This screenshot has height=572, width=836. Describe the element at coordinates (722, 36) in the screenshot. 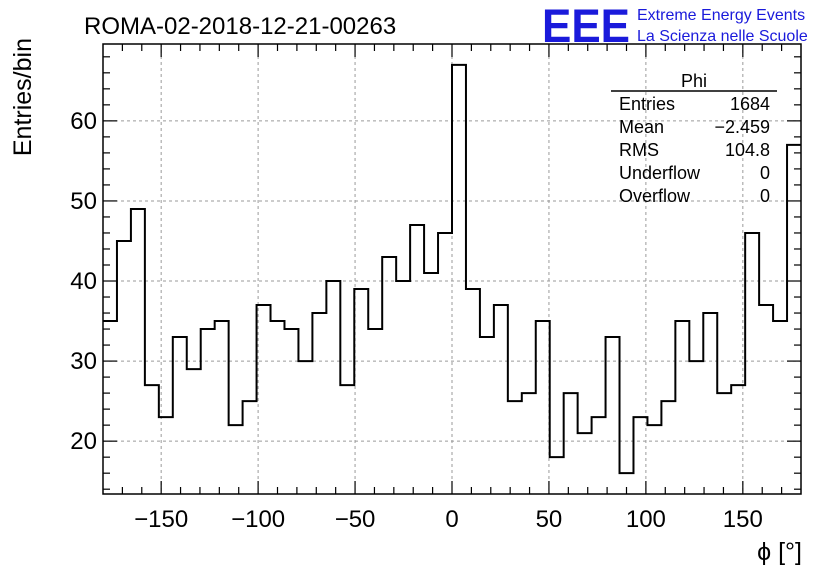

I see `logo-line-2: La Scienza nelle Scuole` at that location.